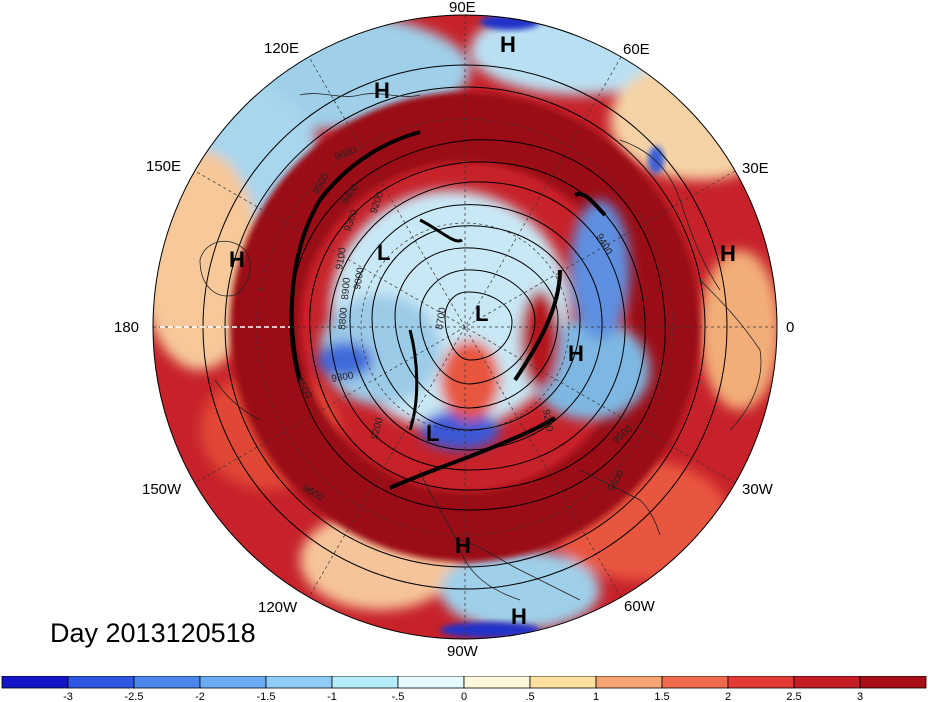  What do you see at coordinates (153, 633) in the screenshot?
I see `day-label: Day 2013120518` at bounding box center [153, 633].